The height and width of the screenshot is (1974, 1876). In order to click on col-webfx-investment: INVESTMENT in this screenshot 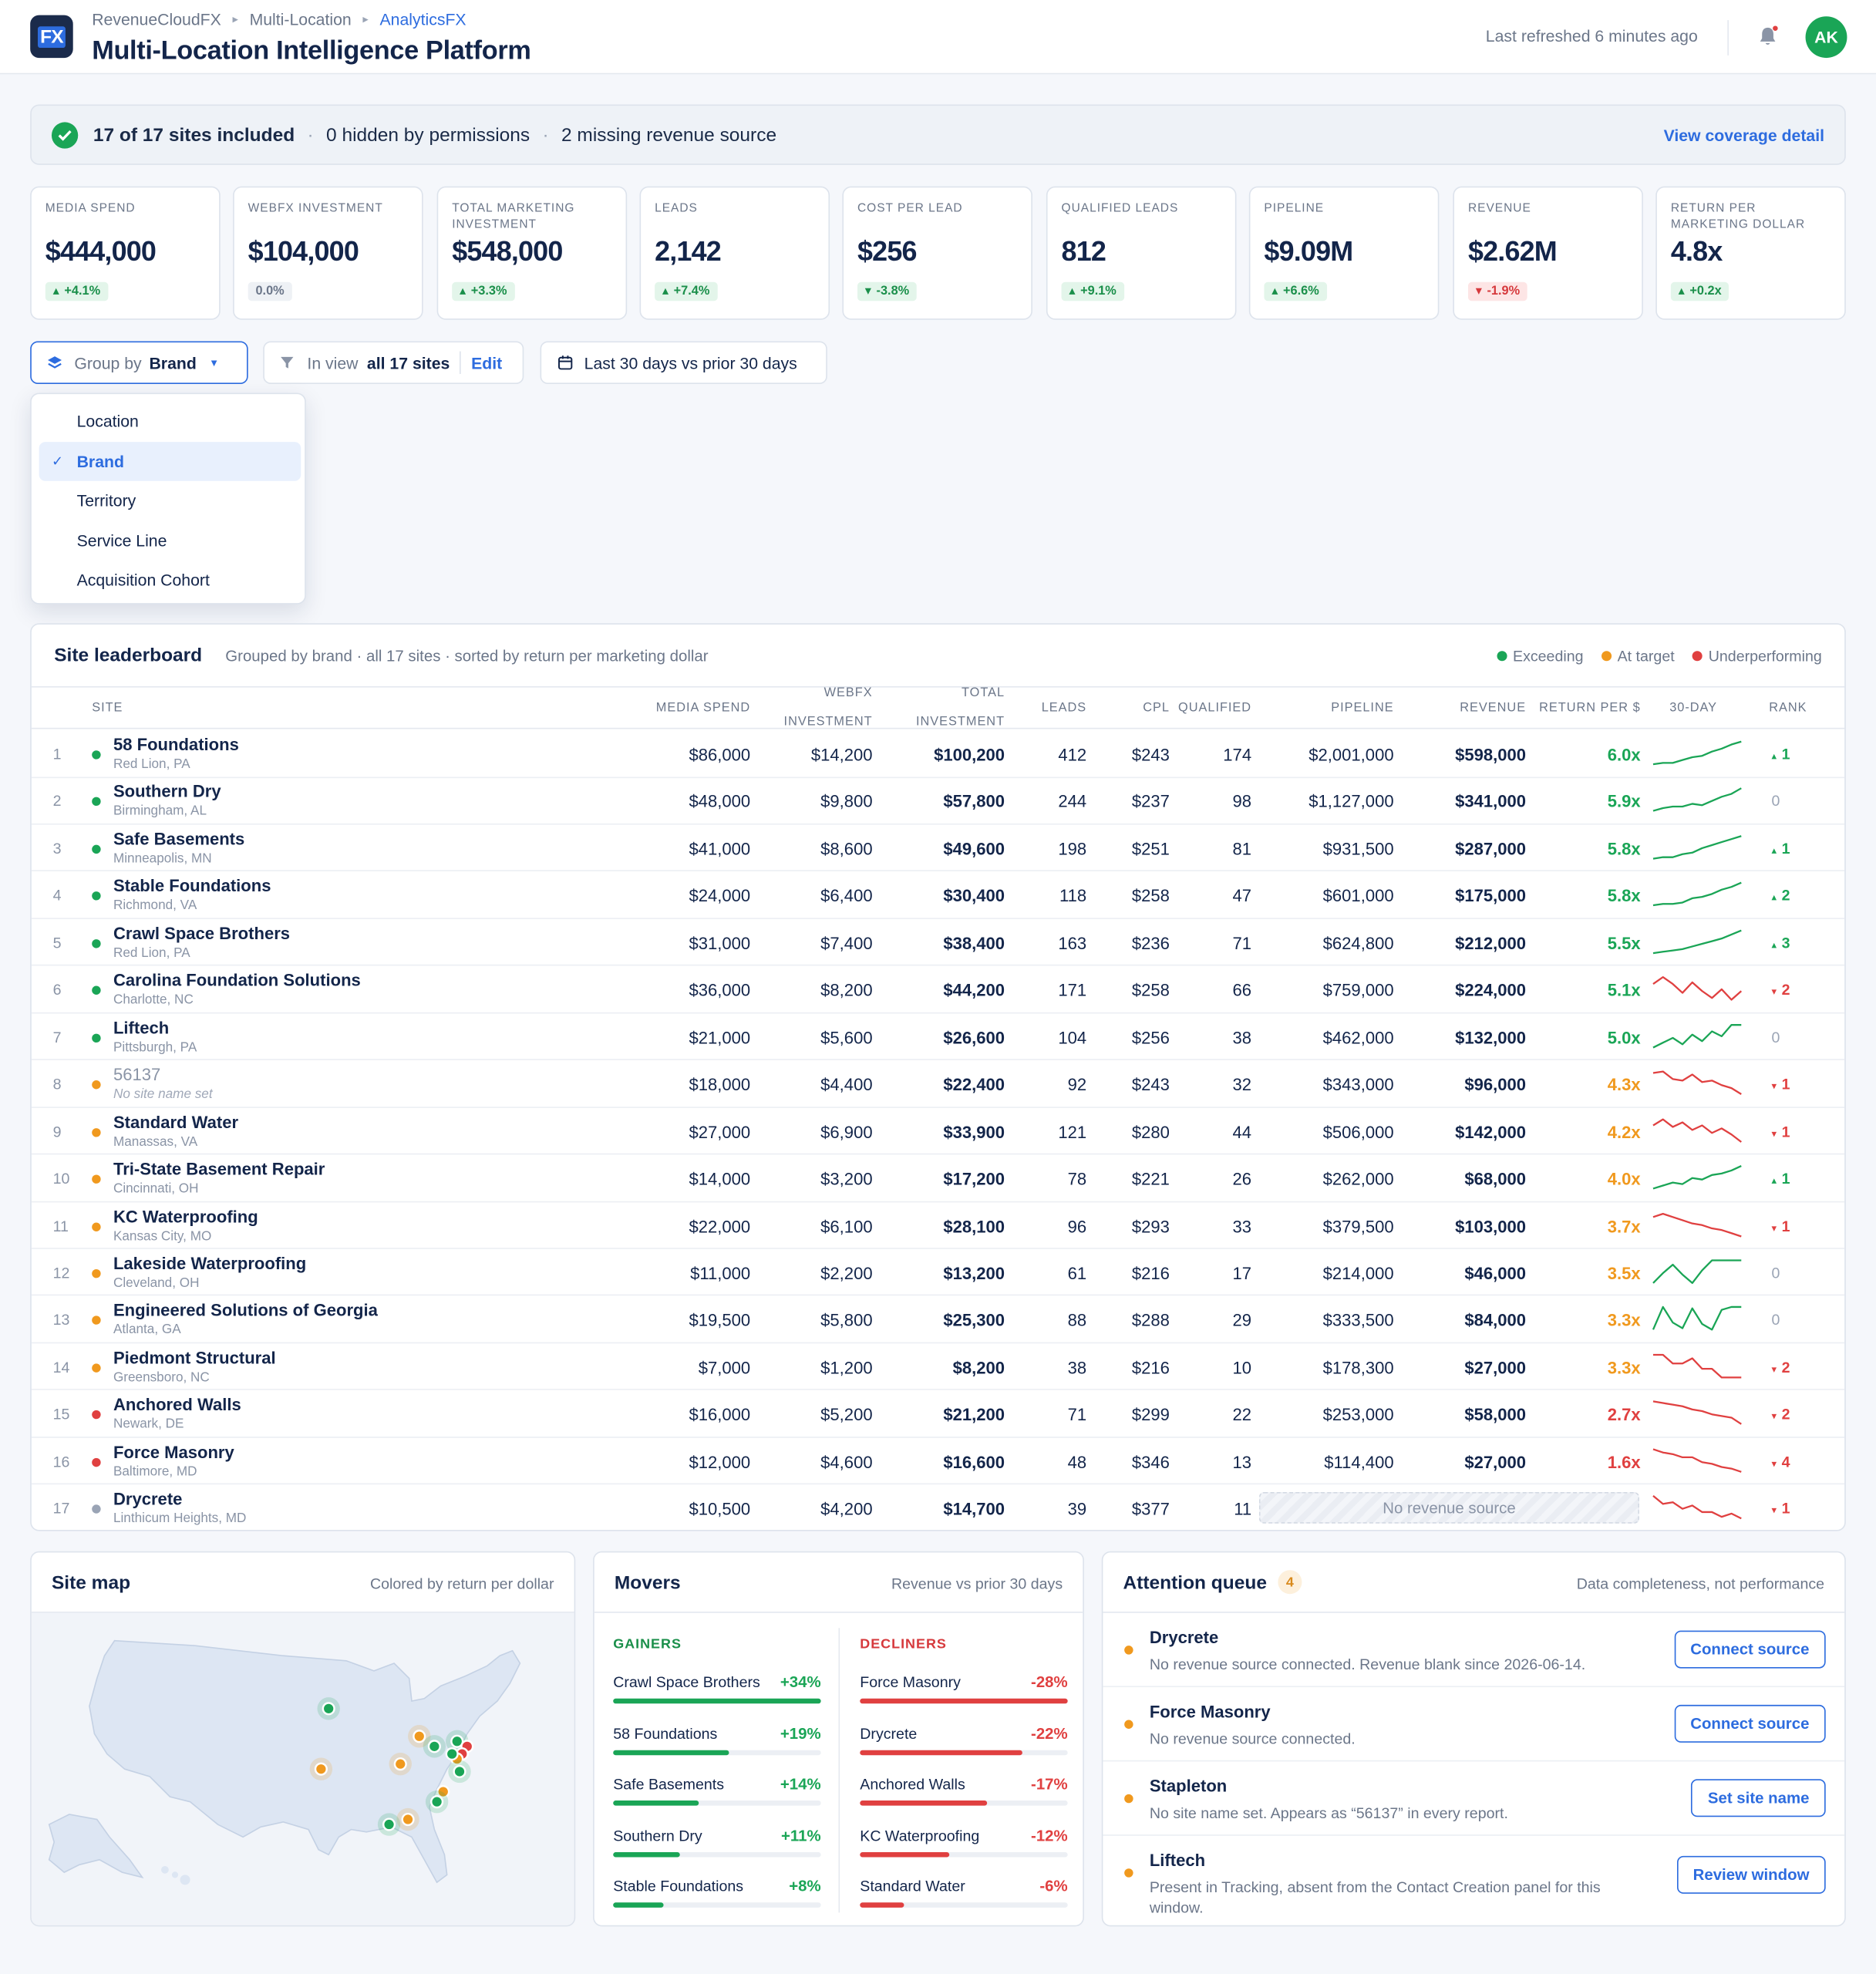, I will do `click(828, 722)`.